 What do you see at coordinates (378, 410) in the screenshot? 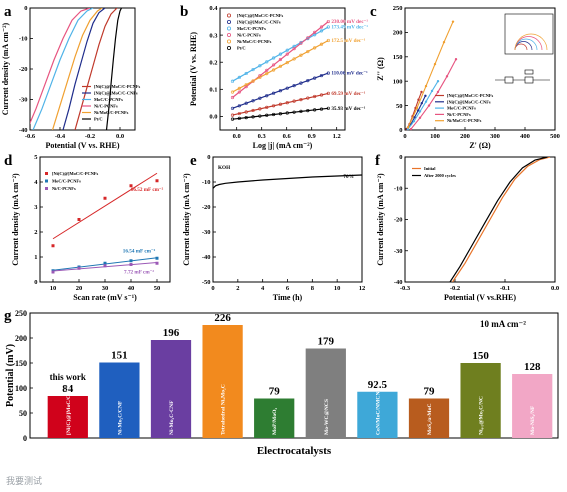
I see `bar-category-label: CoN/MoC/NMCNFs` at bounding box center [378, 410].